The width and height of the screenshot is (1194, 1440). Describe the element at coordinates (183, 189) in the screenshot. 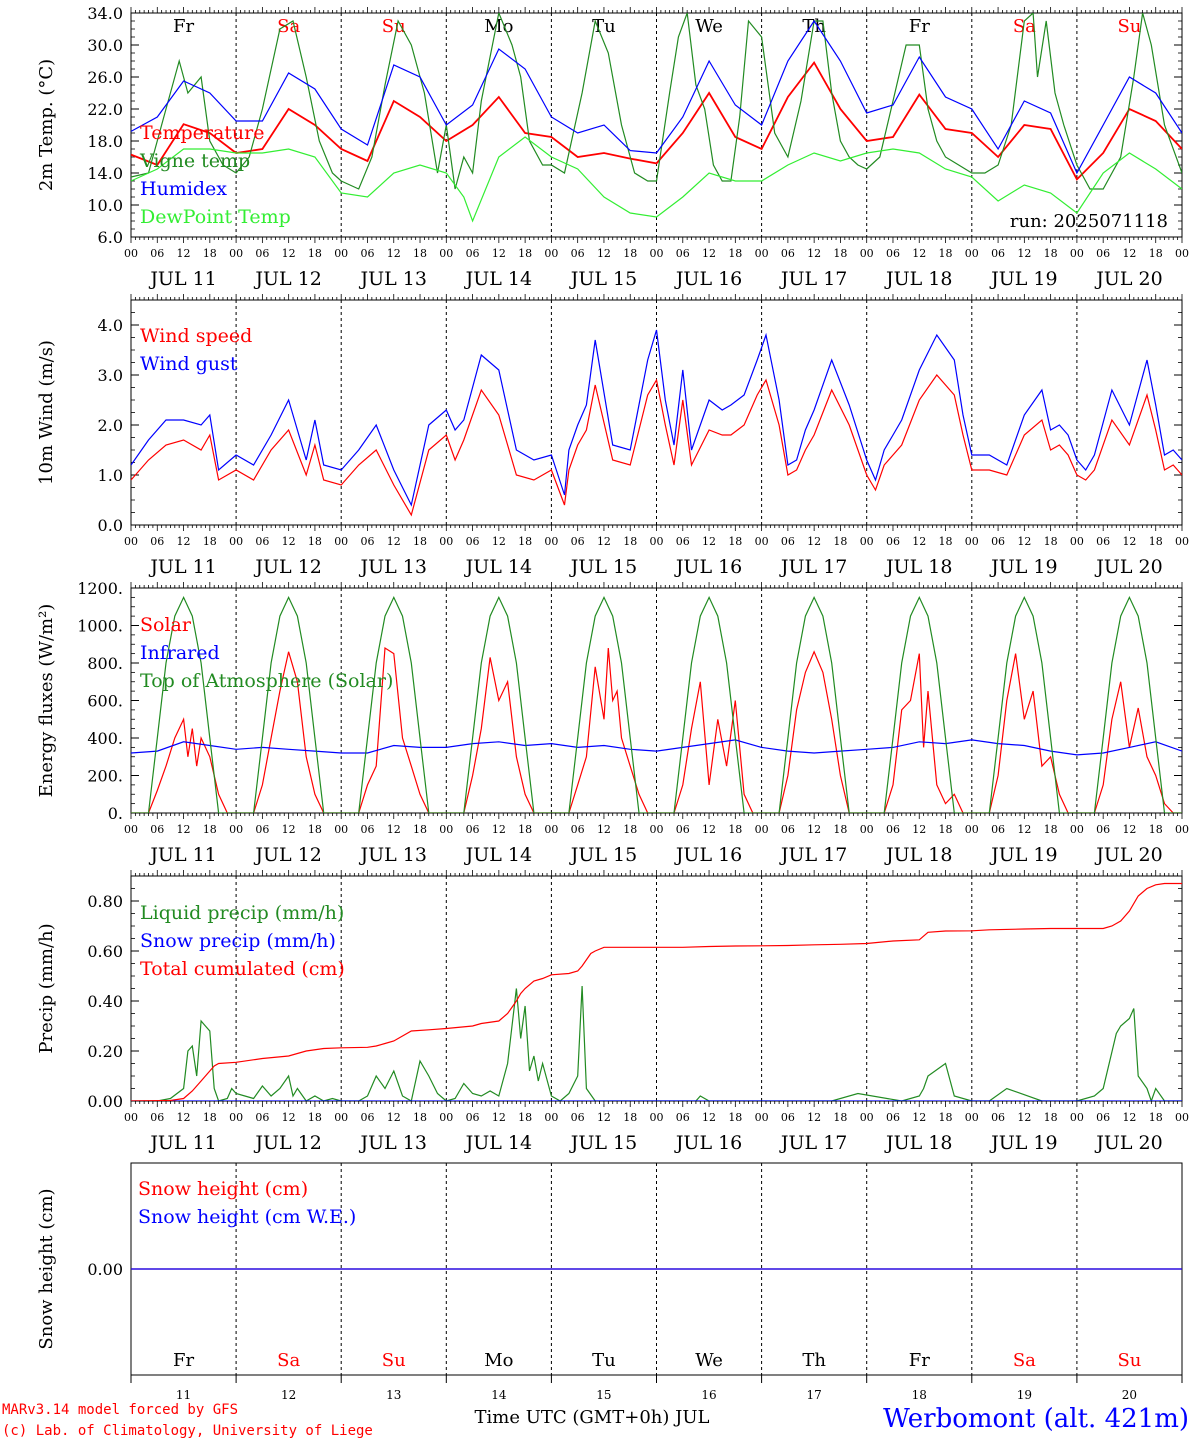

I see `legend-entry: Humidex` at that location.